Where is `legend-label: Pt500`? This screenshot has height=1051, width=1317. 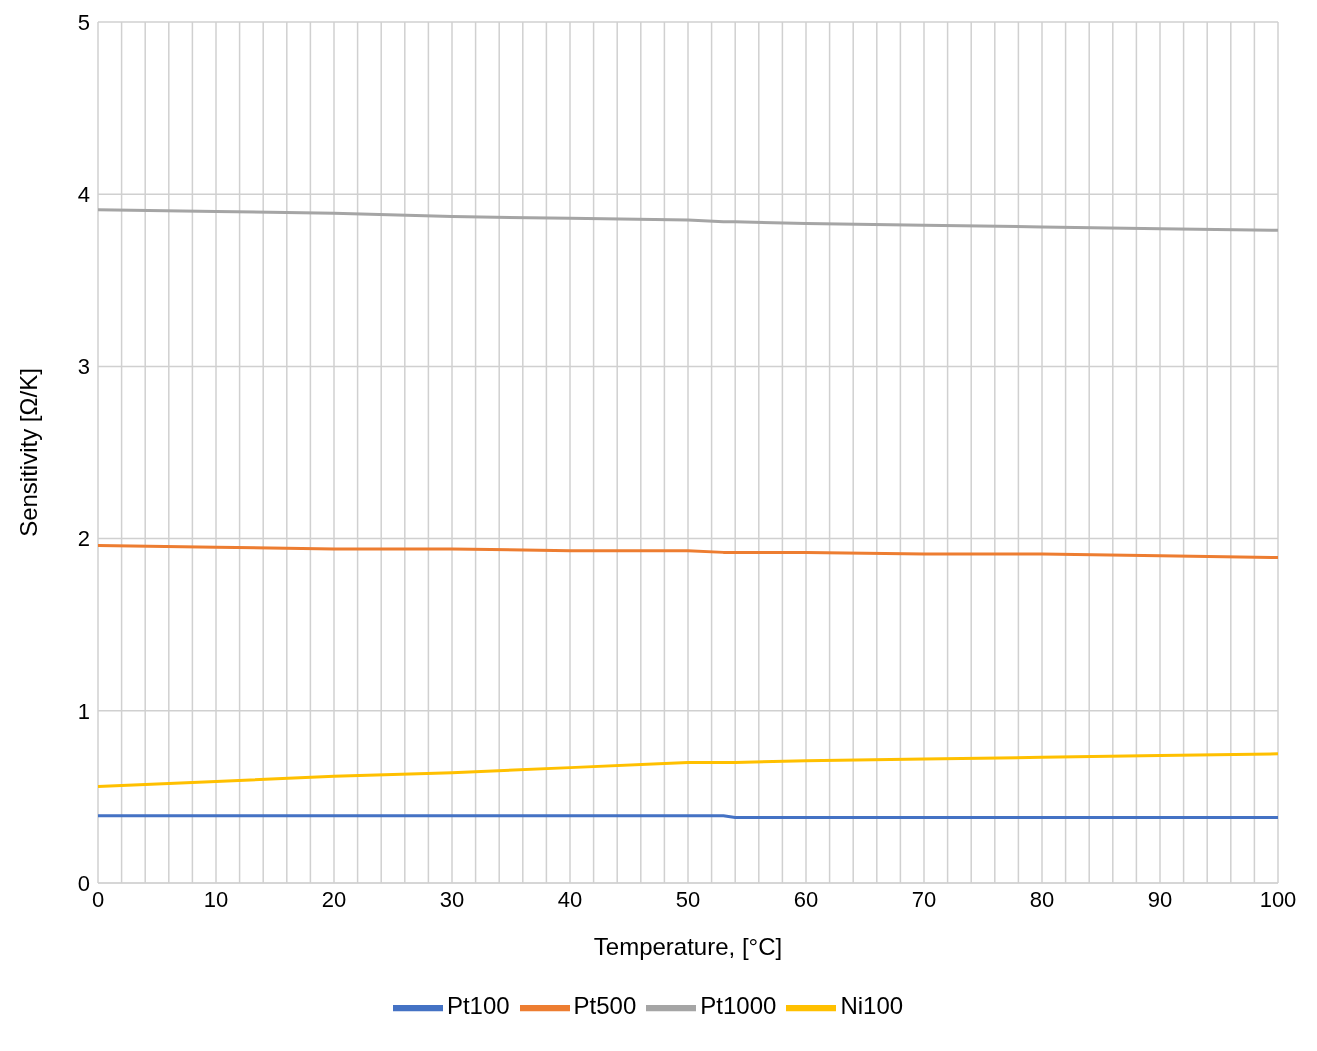
legend-label: Pt500 is located at coordinates (605, 1006).